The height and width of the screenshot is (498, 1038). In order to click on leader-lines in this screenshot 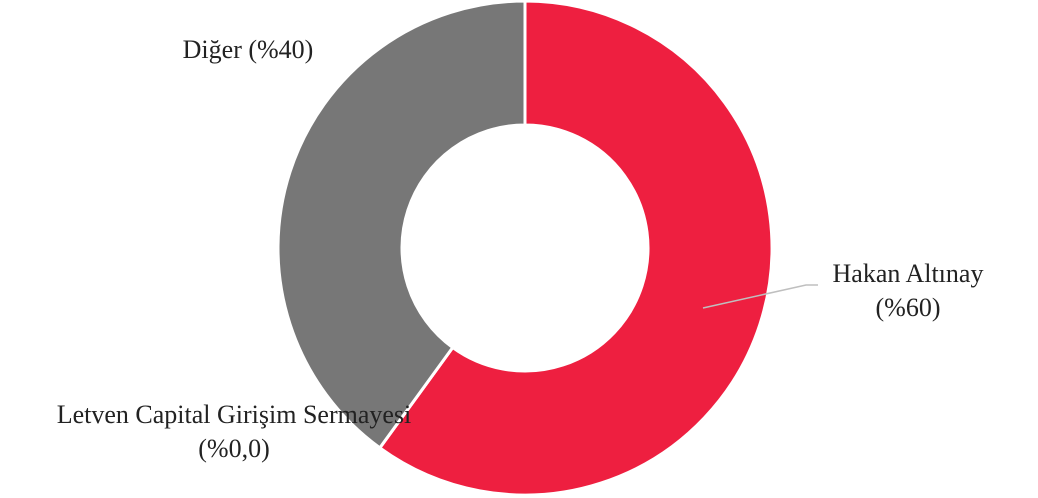, I will do `click(760, 296)`.